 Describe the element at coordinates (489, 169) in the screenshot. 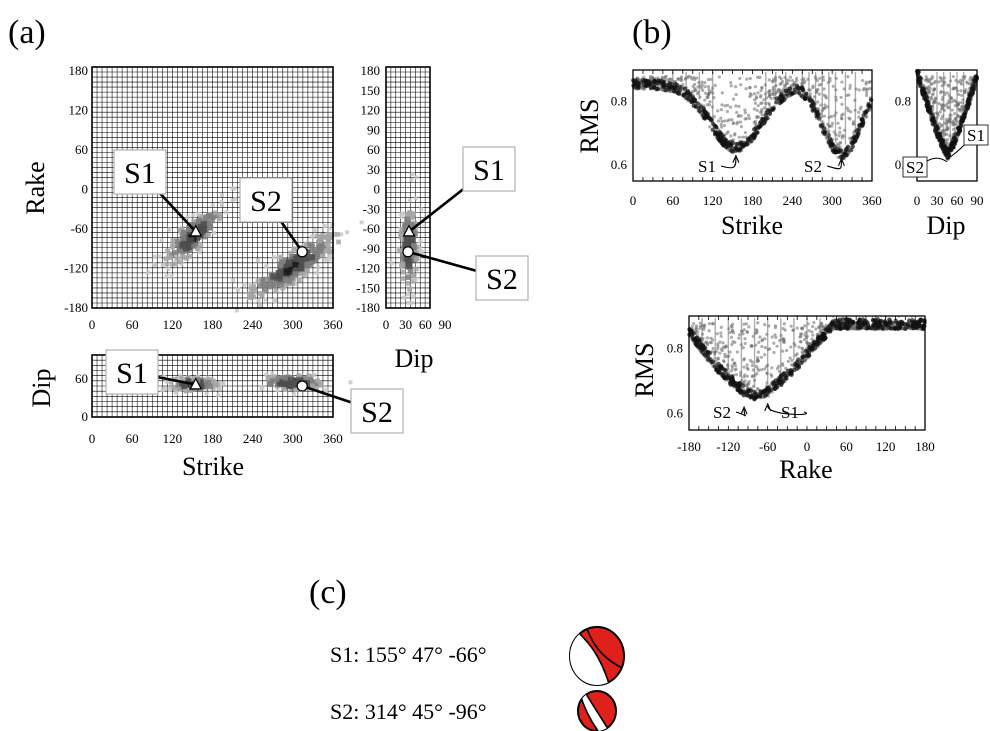

I see `callout-box` at that location.